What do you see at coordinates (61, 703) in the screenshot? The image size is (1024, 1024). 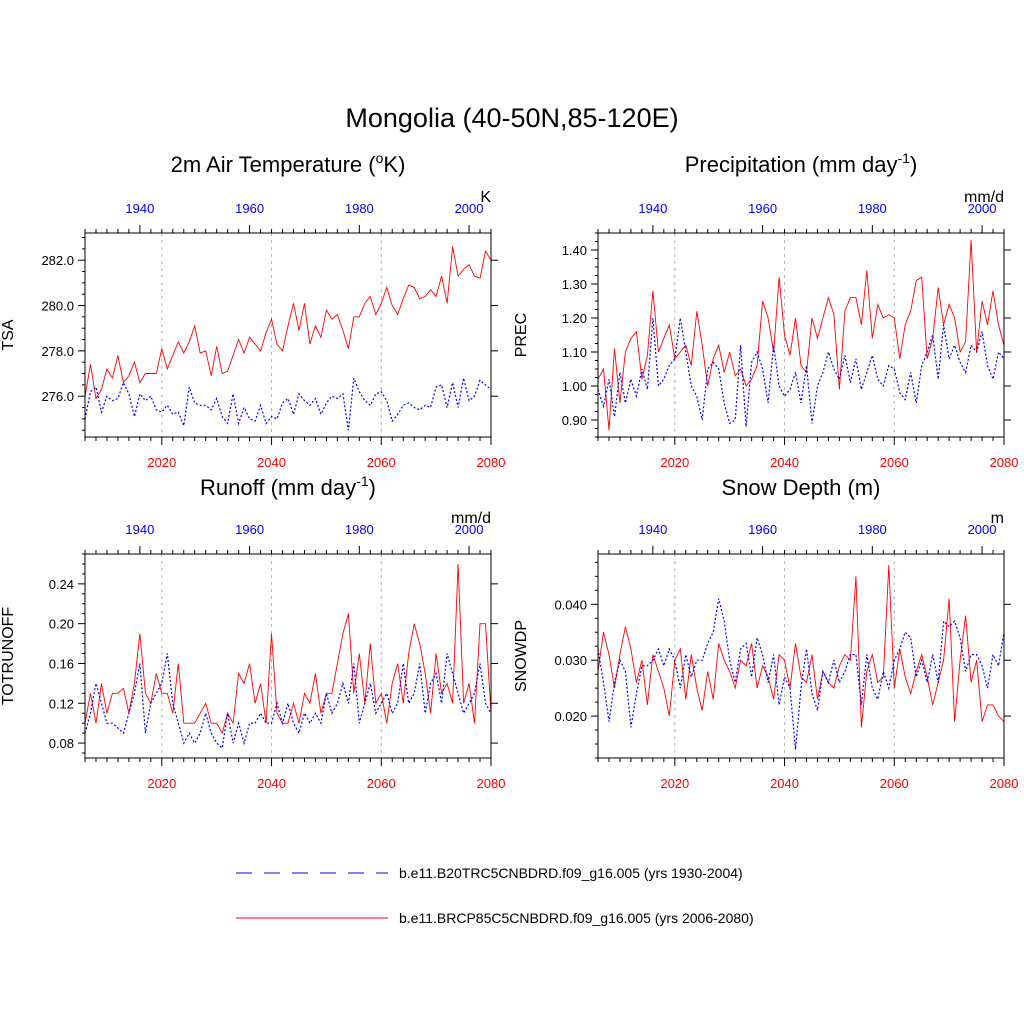 I see `y-tick-label: 0.12` at bounding box center [61, 703].